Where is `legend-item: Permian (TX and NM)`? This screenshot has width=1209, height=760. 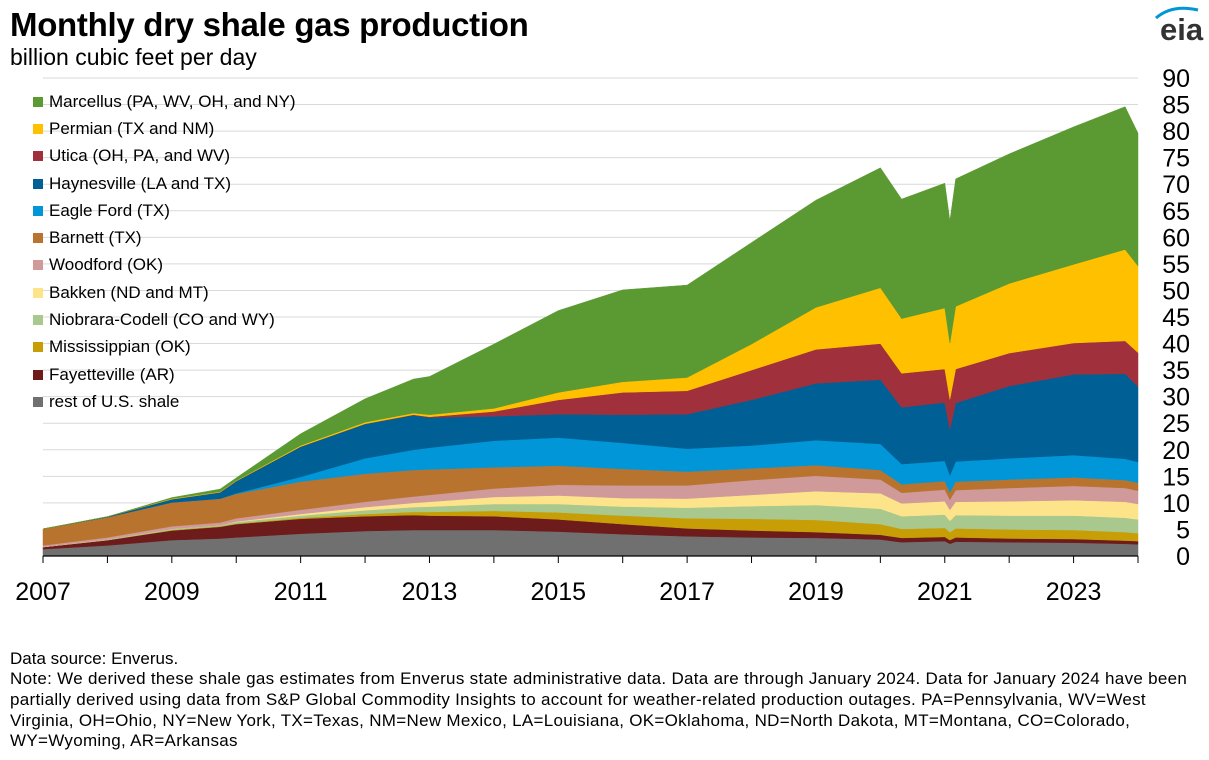 legend-item: Permian (TX and NM) is located at coordinates (164, 128).